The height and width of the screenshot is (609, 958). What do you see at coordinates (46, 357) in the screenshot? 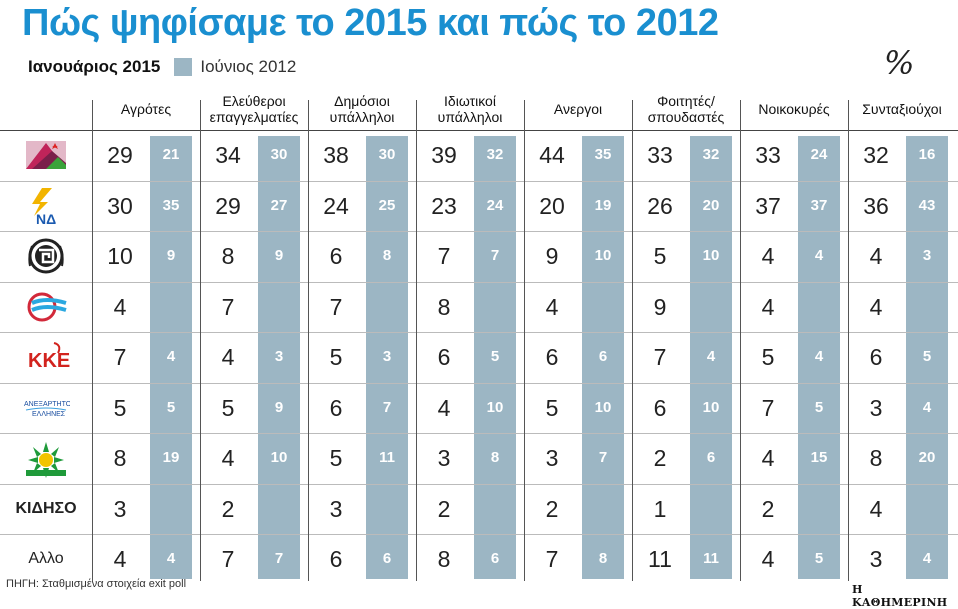
I see `kke-logo-icon: ΚΚΕ` at bounding box center [46, 357].